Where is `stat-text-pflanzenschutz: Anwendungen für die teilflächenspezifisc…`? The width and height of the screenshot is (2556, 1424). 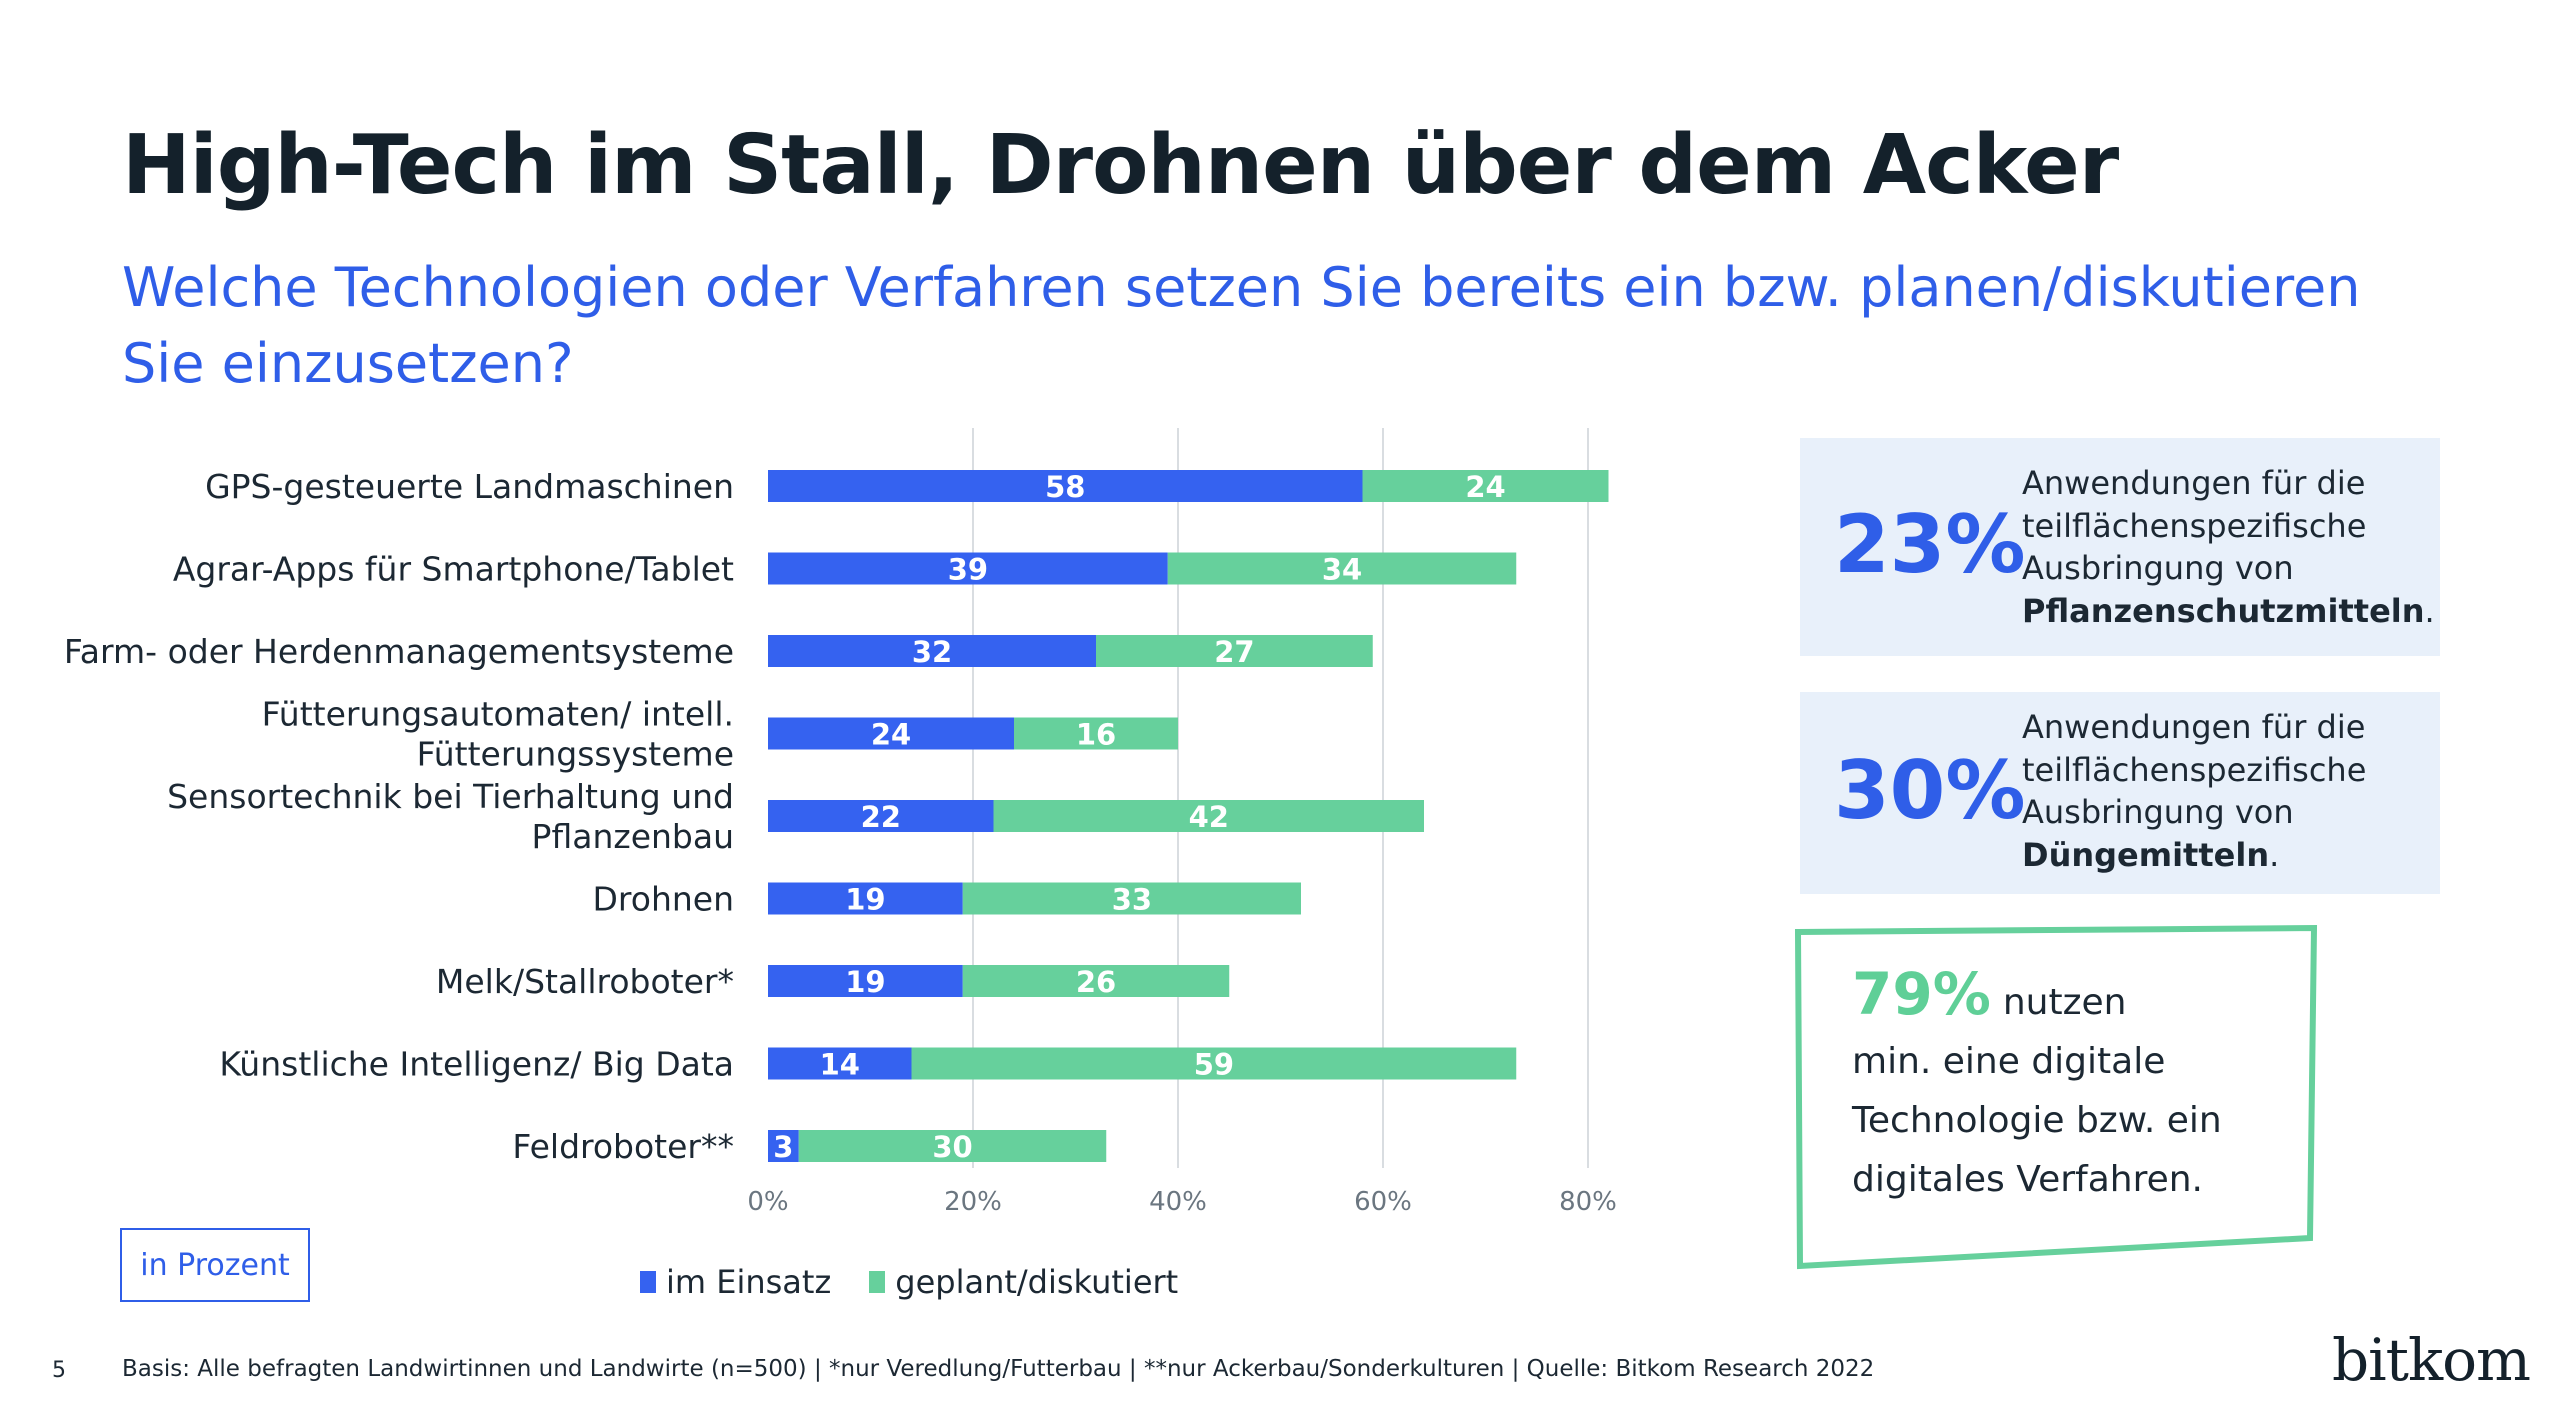
stat-text-pflanzenschutz: Anwendungen für die teilflächenspezifisc… is located at coordinates (2228, 547).